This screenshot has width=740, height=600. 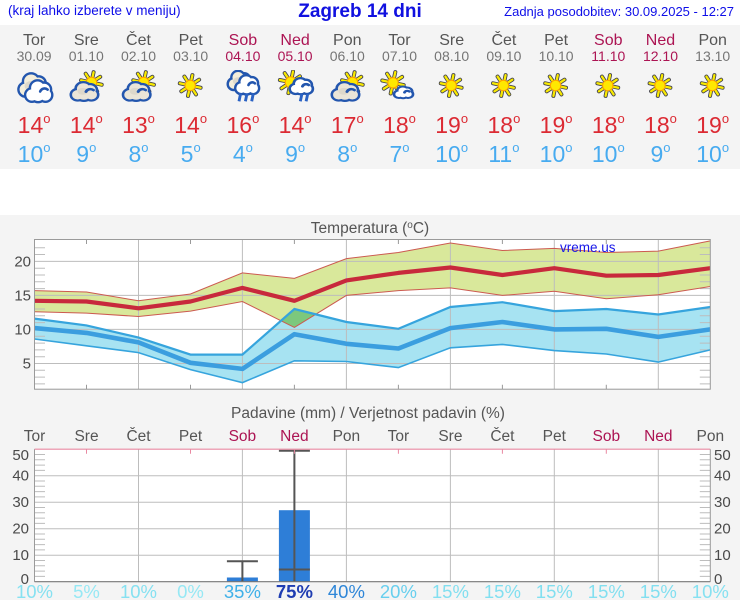 I want to click on svg-text: 5, so click(x=27, y=364).